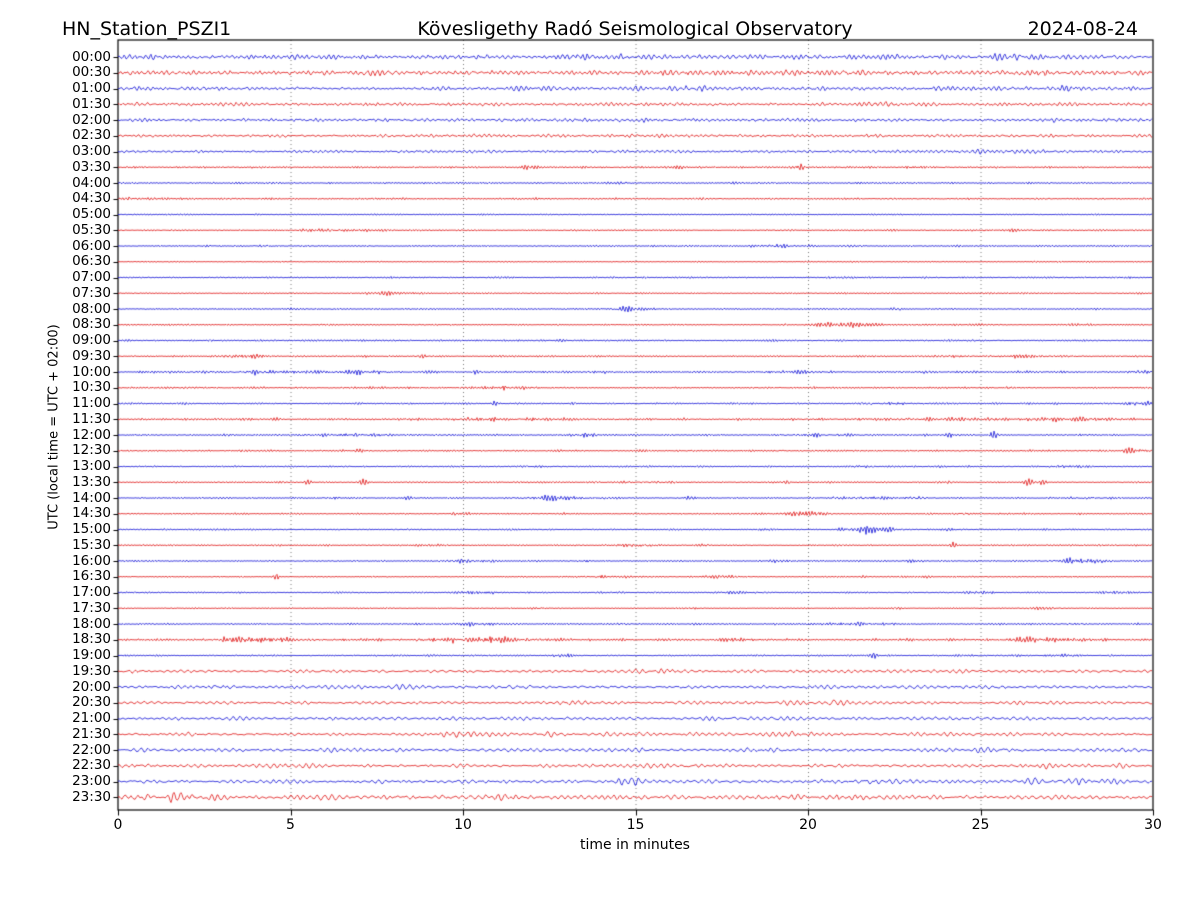 The width and height of the screenshot is (1200, 900). What do you see at coordinates (91, 702) in the screenshot?
I see `y-tick-label: 20:30` at bounding box center [91, 702].